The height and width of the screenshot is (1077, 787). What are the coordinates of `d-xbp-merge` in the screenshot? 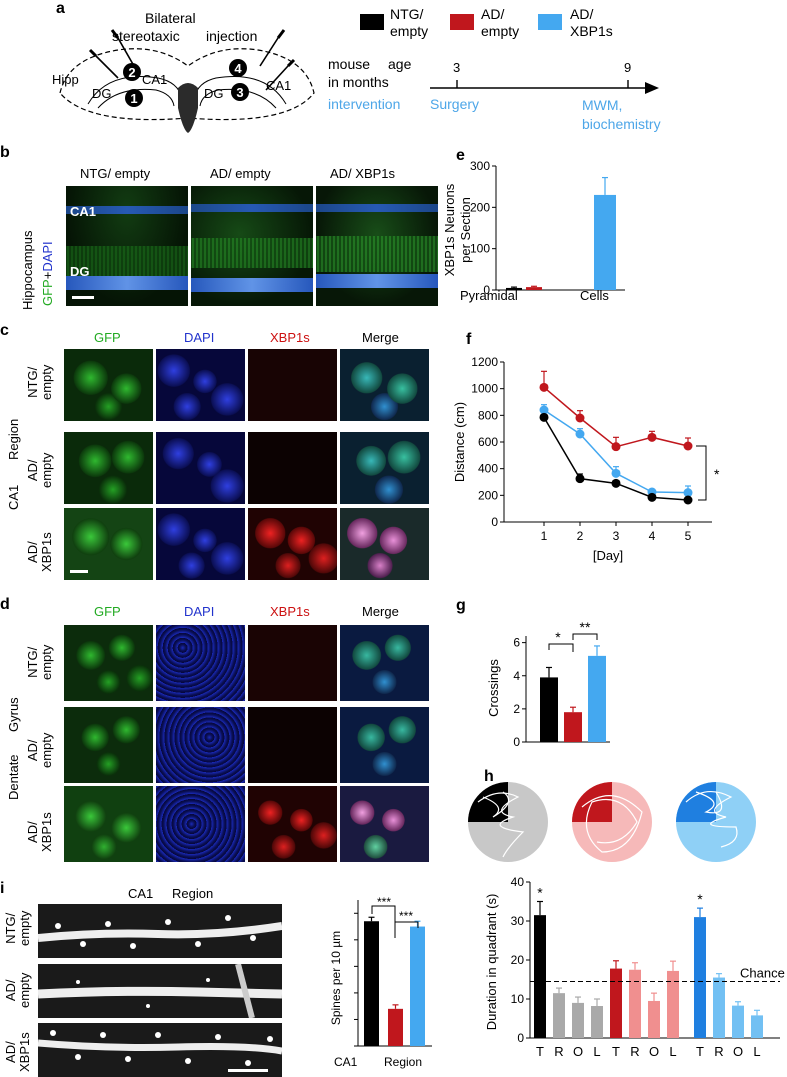 It's located at (384, 824).